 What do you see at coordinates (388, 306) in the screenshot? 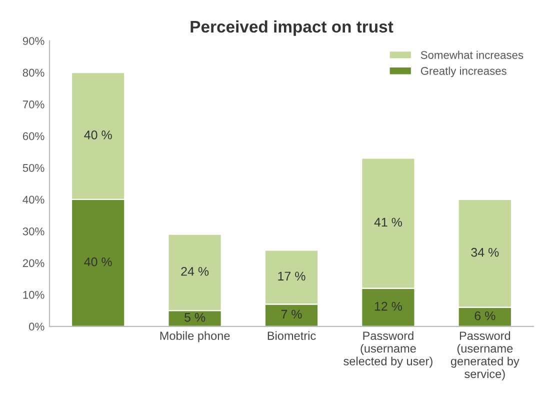
I see `data-label: 12 %` at bounding box center [388, 306].